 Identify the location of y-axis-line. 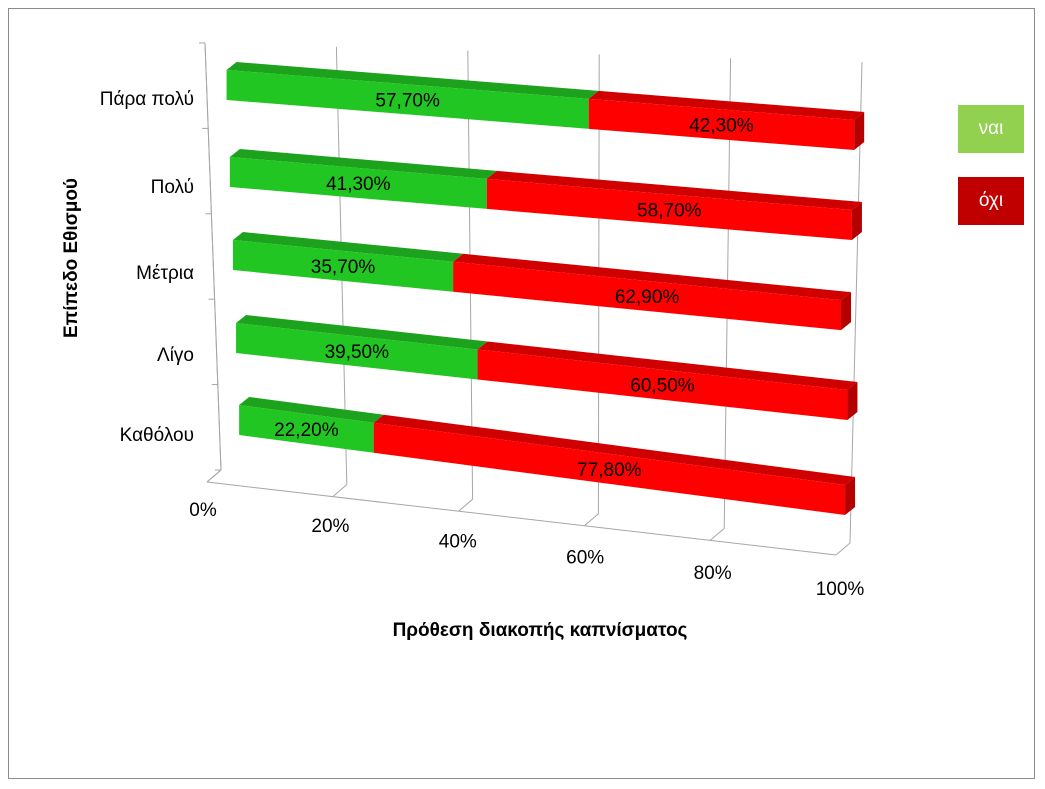
(213, 256).